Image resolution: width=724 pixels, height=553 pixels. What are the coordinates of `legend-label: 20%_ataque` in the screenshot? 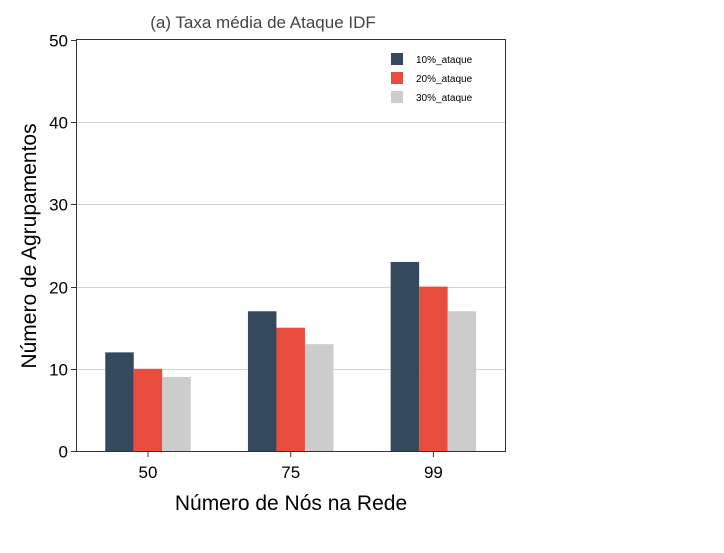 It's located at (444, 79).